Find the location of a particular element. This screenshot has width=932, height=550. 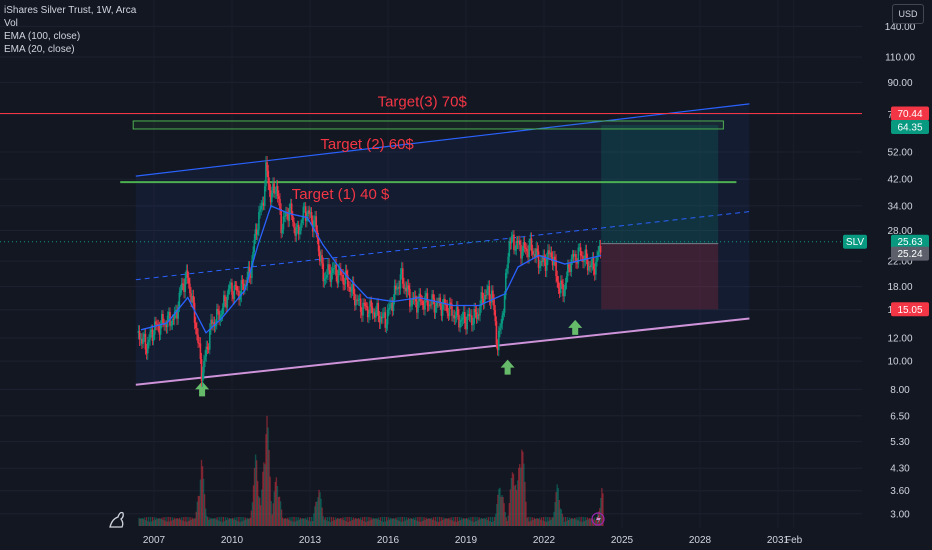

target-2-label: Target (2) 60$ is located at coordinates (367, 144).